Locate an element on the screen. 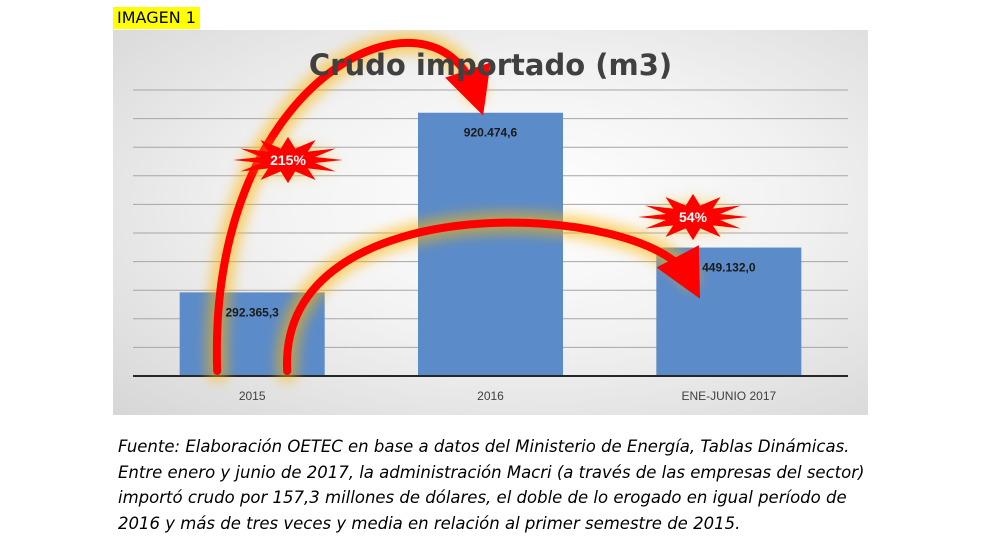  growth-percent-label: 215% is located at coordinates (288, 160).